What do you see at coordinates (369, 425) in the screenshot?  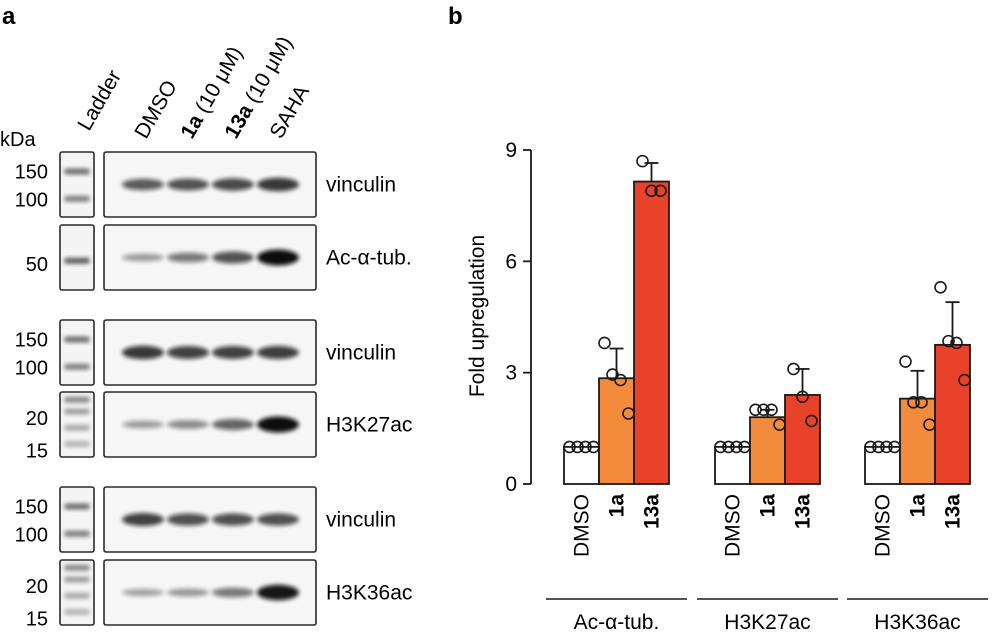 I see `blot-label: H3K27ac` at bounding box center [369, 425].